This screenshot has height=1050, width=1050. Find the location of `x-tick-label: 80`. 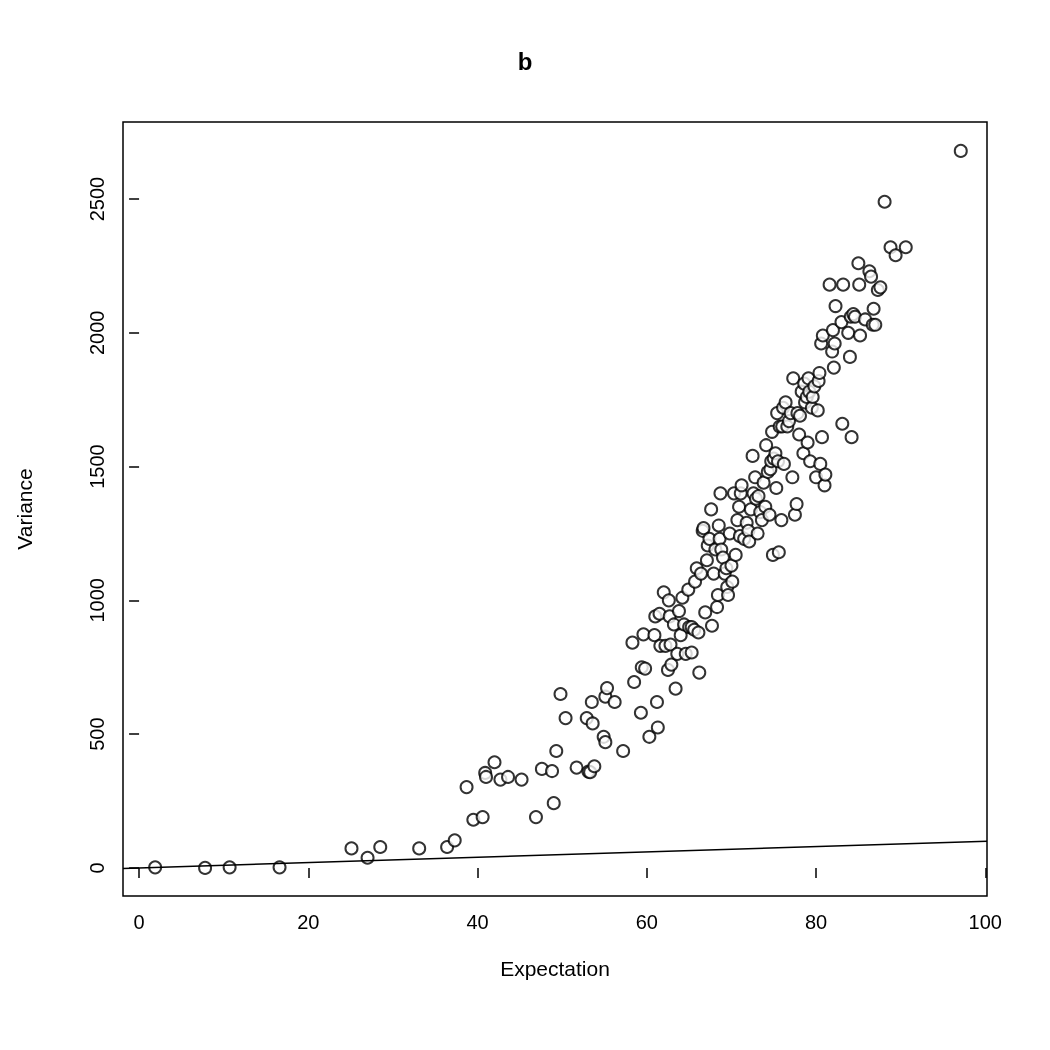

x-tick-label: 80 is located at coordinates (816, 922).